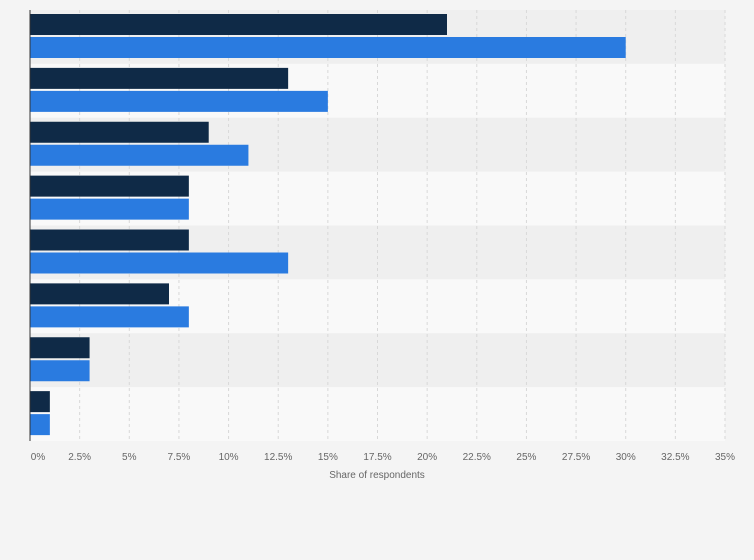  Describe the element at coordinates (526, 457) in the screenshot. I see `x-tick-label-11: 25%` at that location.